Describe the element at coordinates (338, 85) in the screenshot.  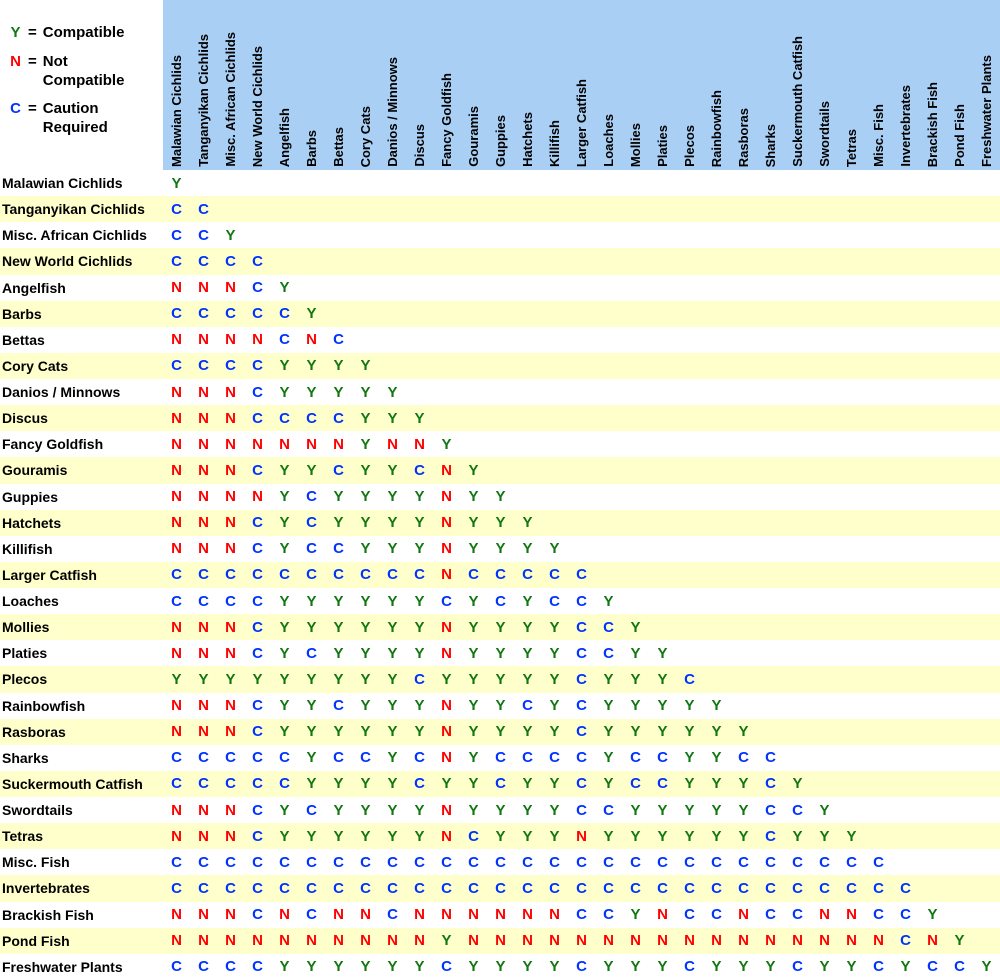
I see `column-header: Bettas` at that location.